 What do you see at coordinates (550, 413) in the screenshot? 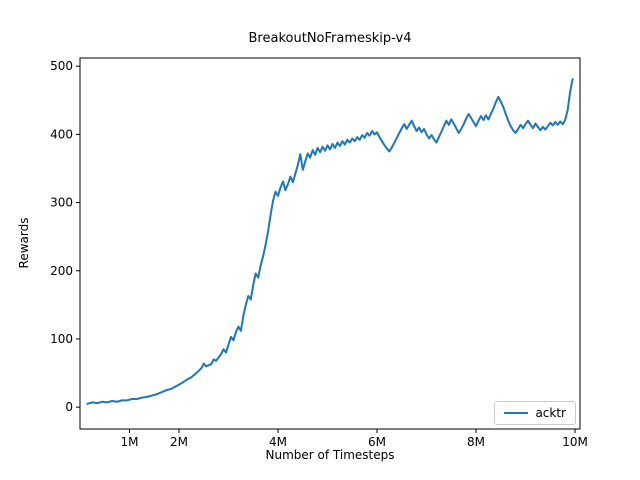
I see `legend-label: acktr` at bounding box center [550, 413].